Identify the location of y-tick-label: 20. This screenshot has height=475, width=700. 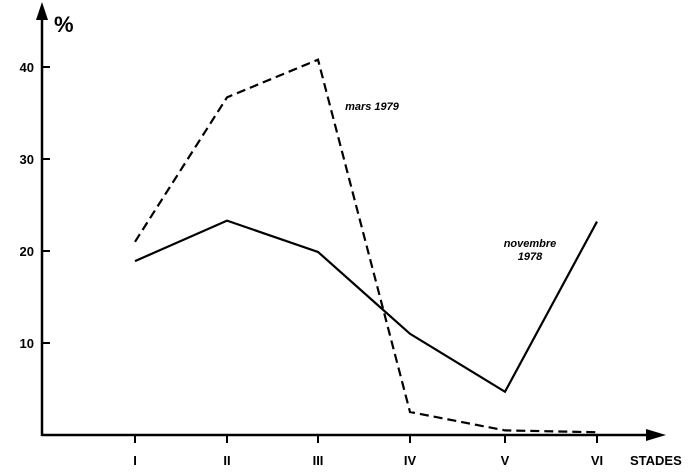
(27, 251).